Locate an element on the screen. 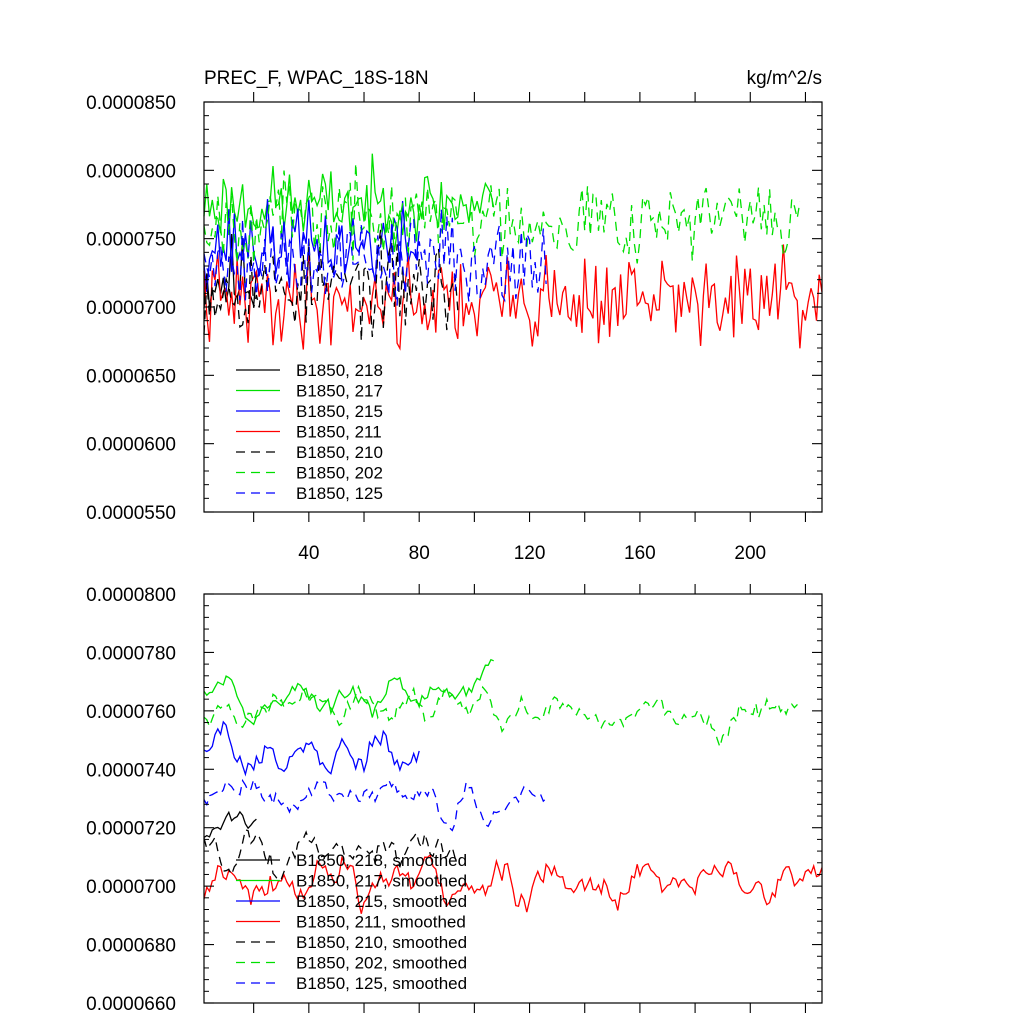 This screenshot has height=1024, width=1024. y-tick-label: 0.0000680 is located at coordinates (131, 946).